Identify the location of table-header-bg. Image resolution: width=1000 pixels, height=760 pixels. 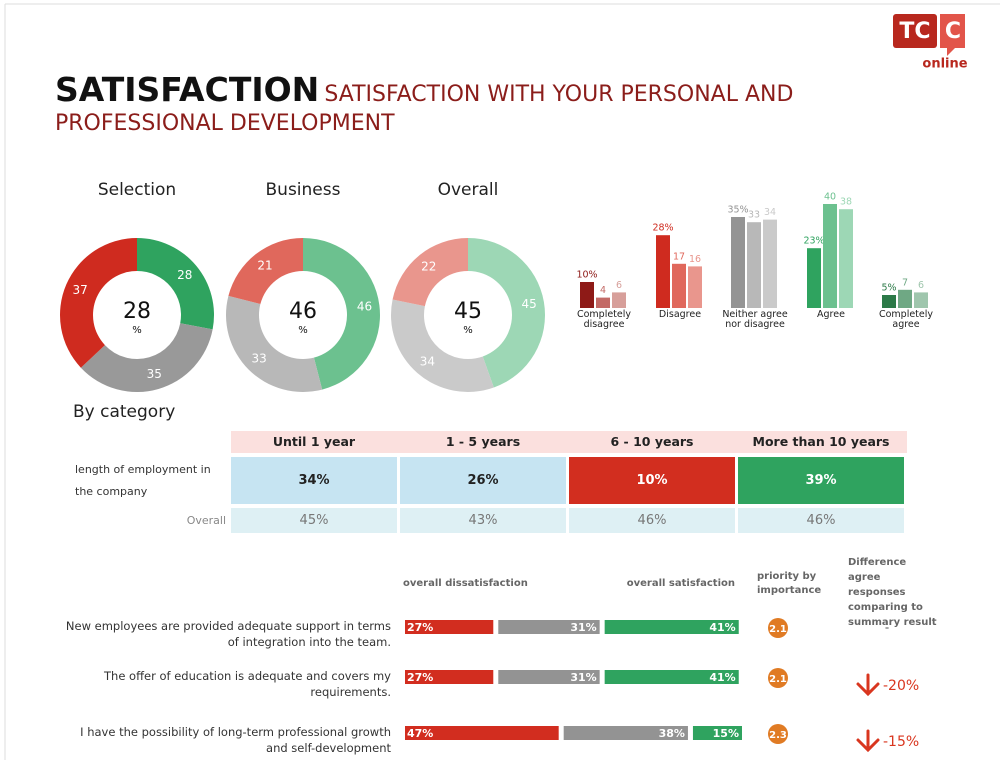
(569, 442).